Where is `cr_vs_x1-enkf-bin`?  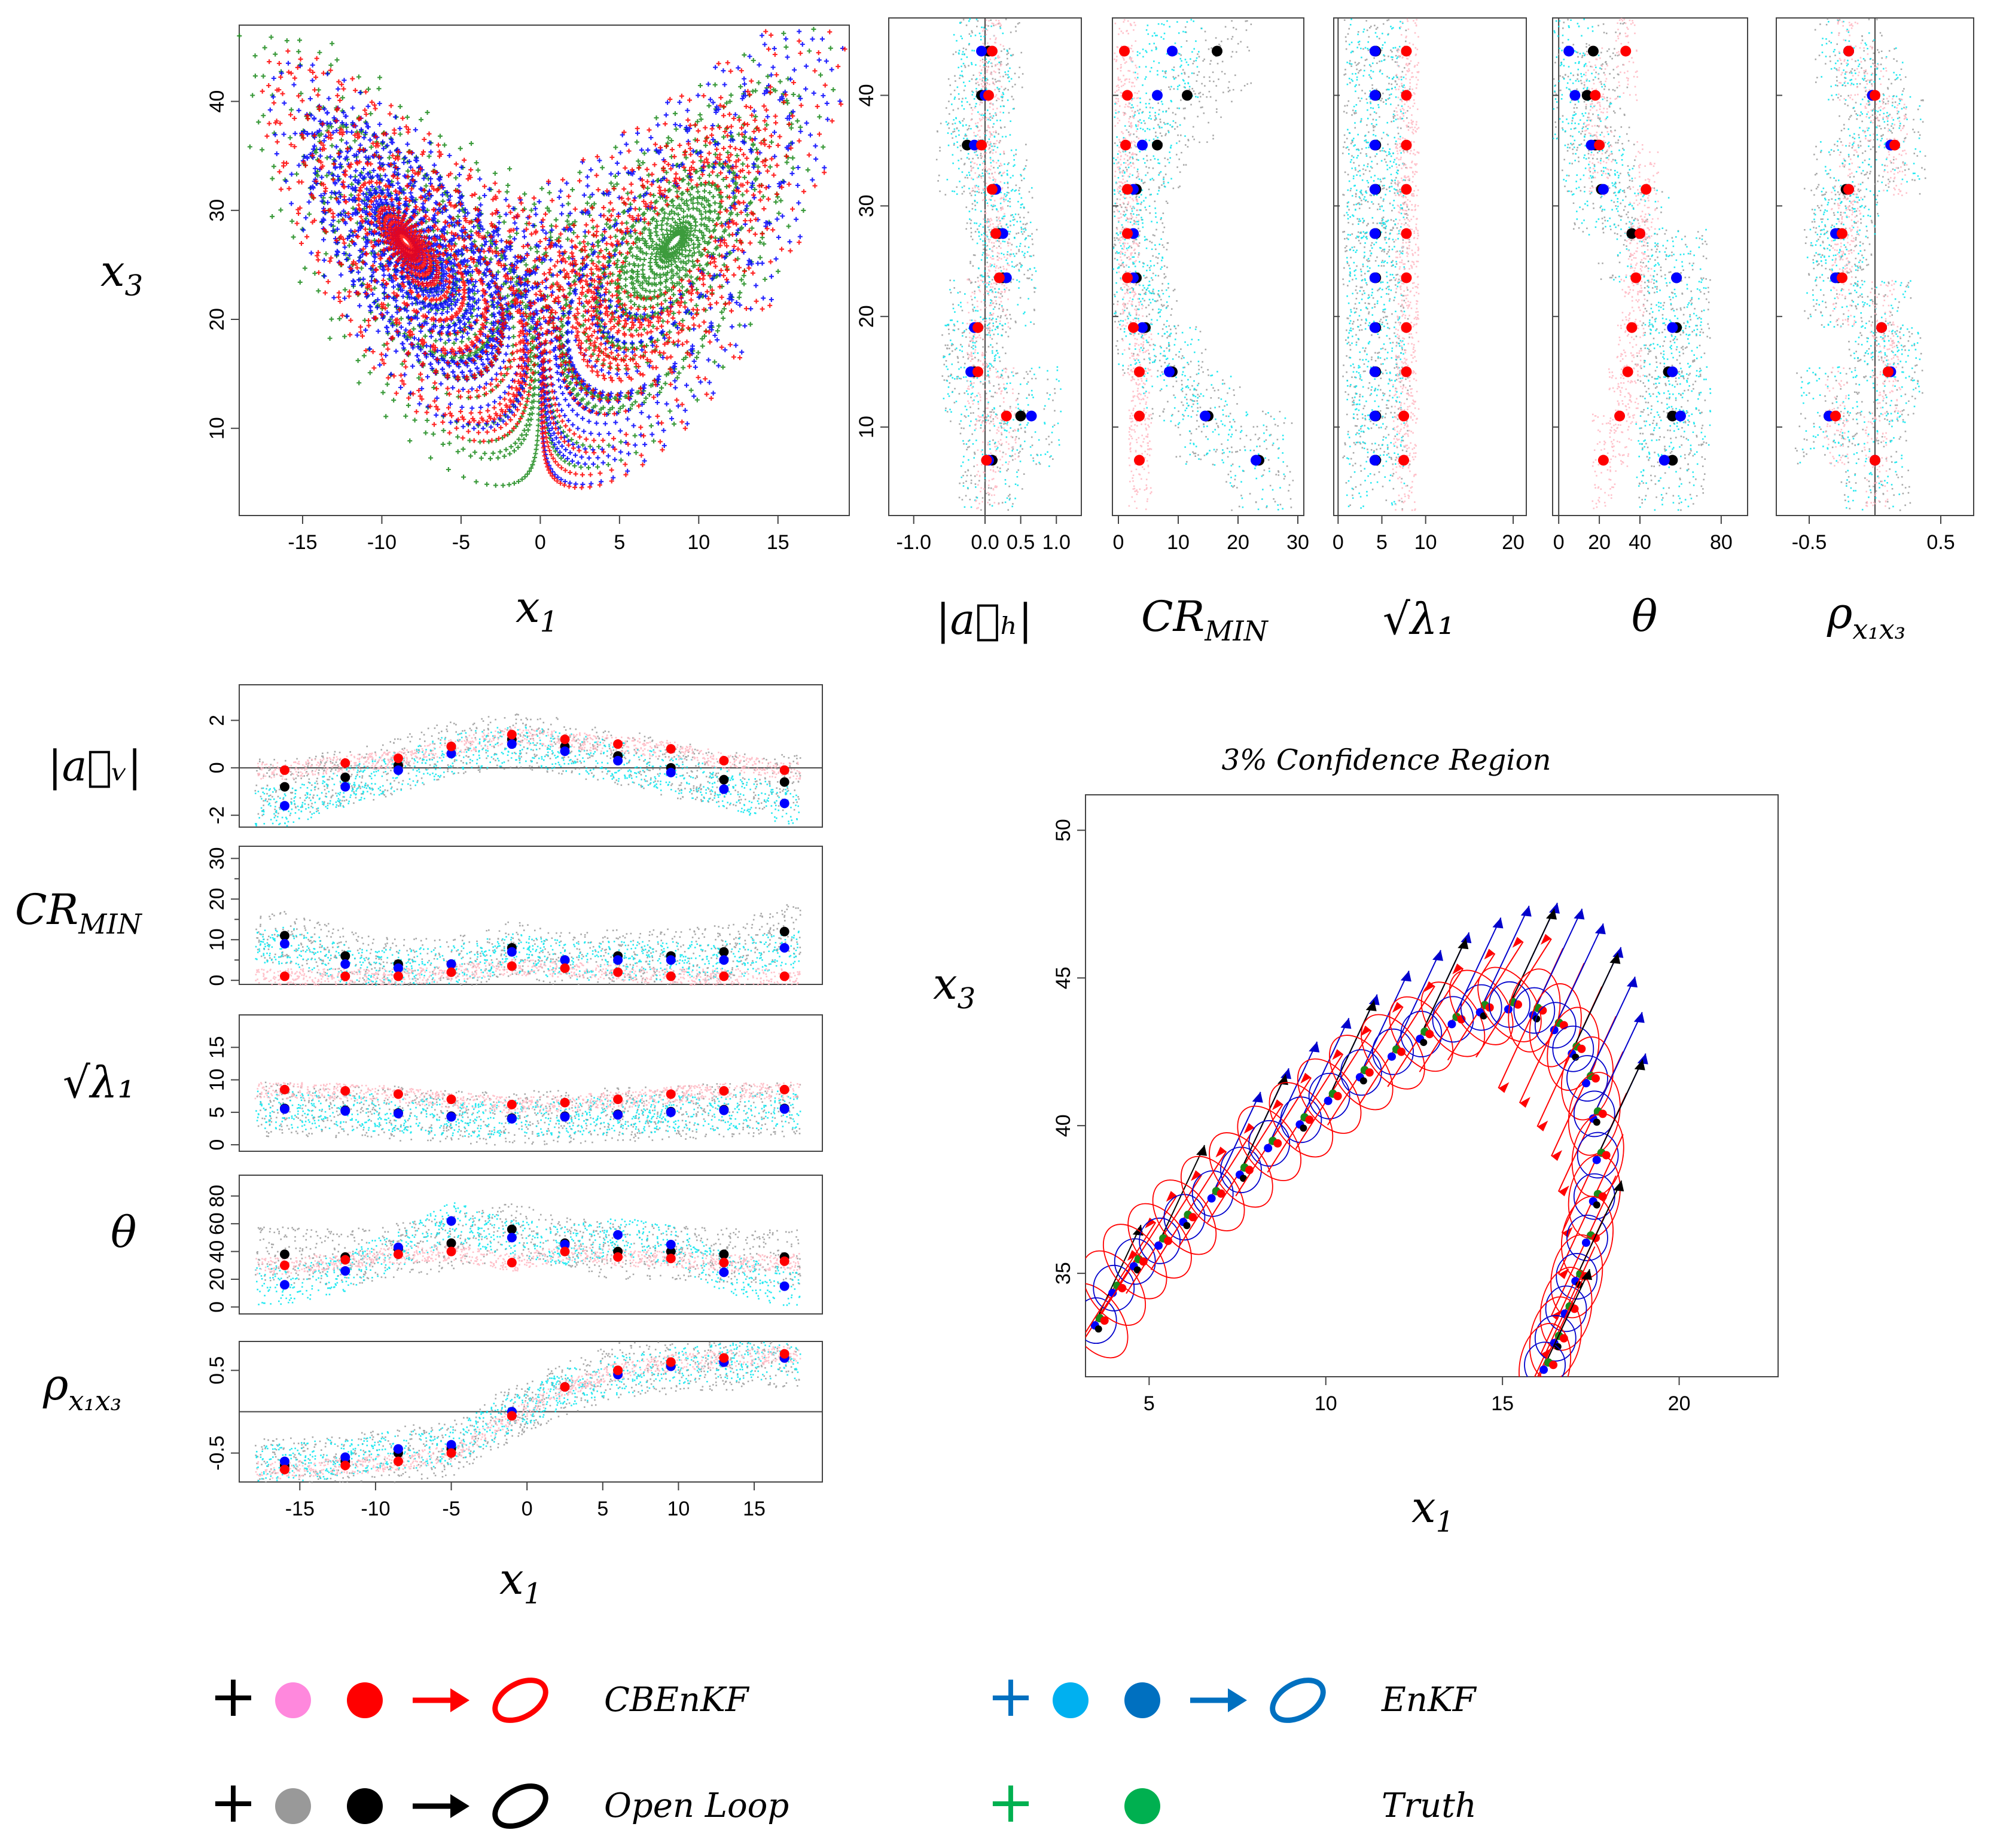 cr_vs_x1-enkf-bin is located at coordinates (724, 960).